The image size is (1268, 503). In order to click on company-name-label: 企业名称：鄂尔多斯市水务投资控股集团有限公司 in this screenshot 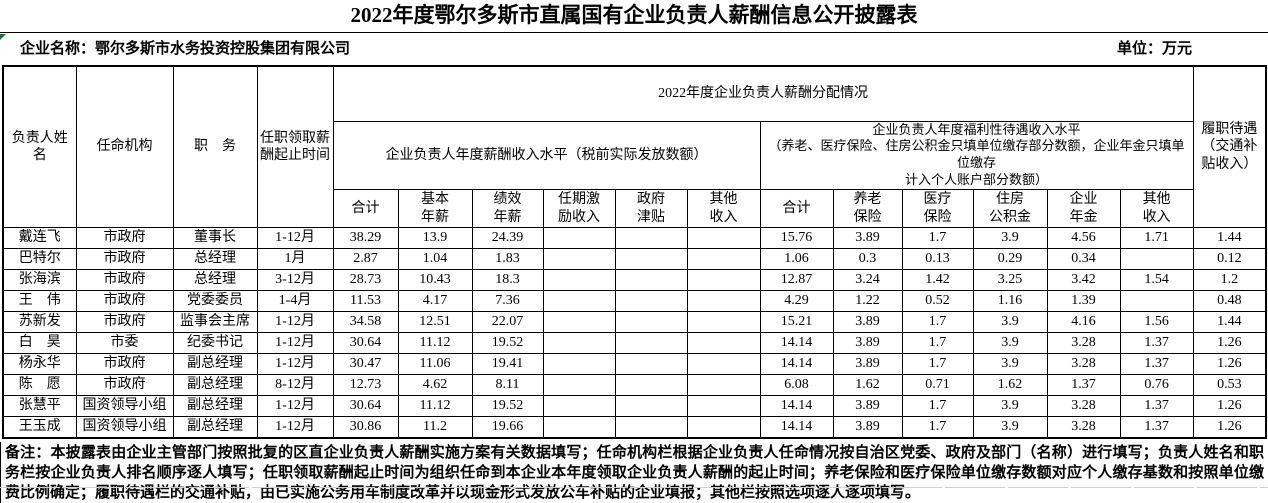, I will do `click(185, 49)`.